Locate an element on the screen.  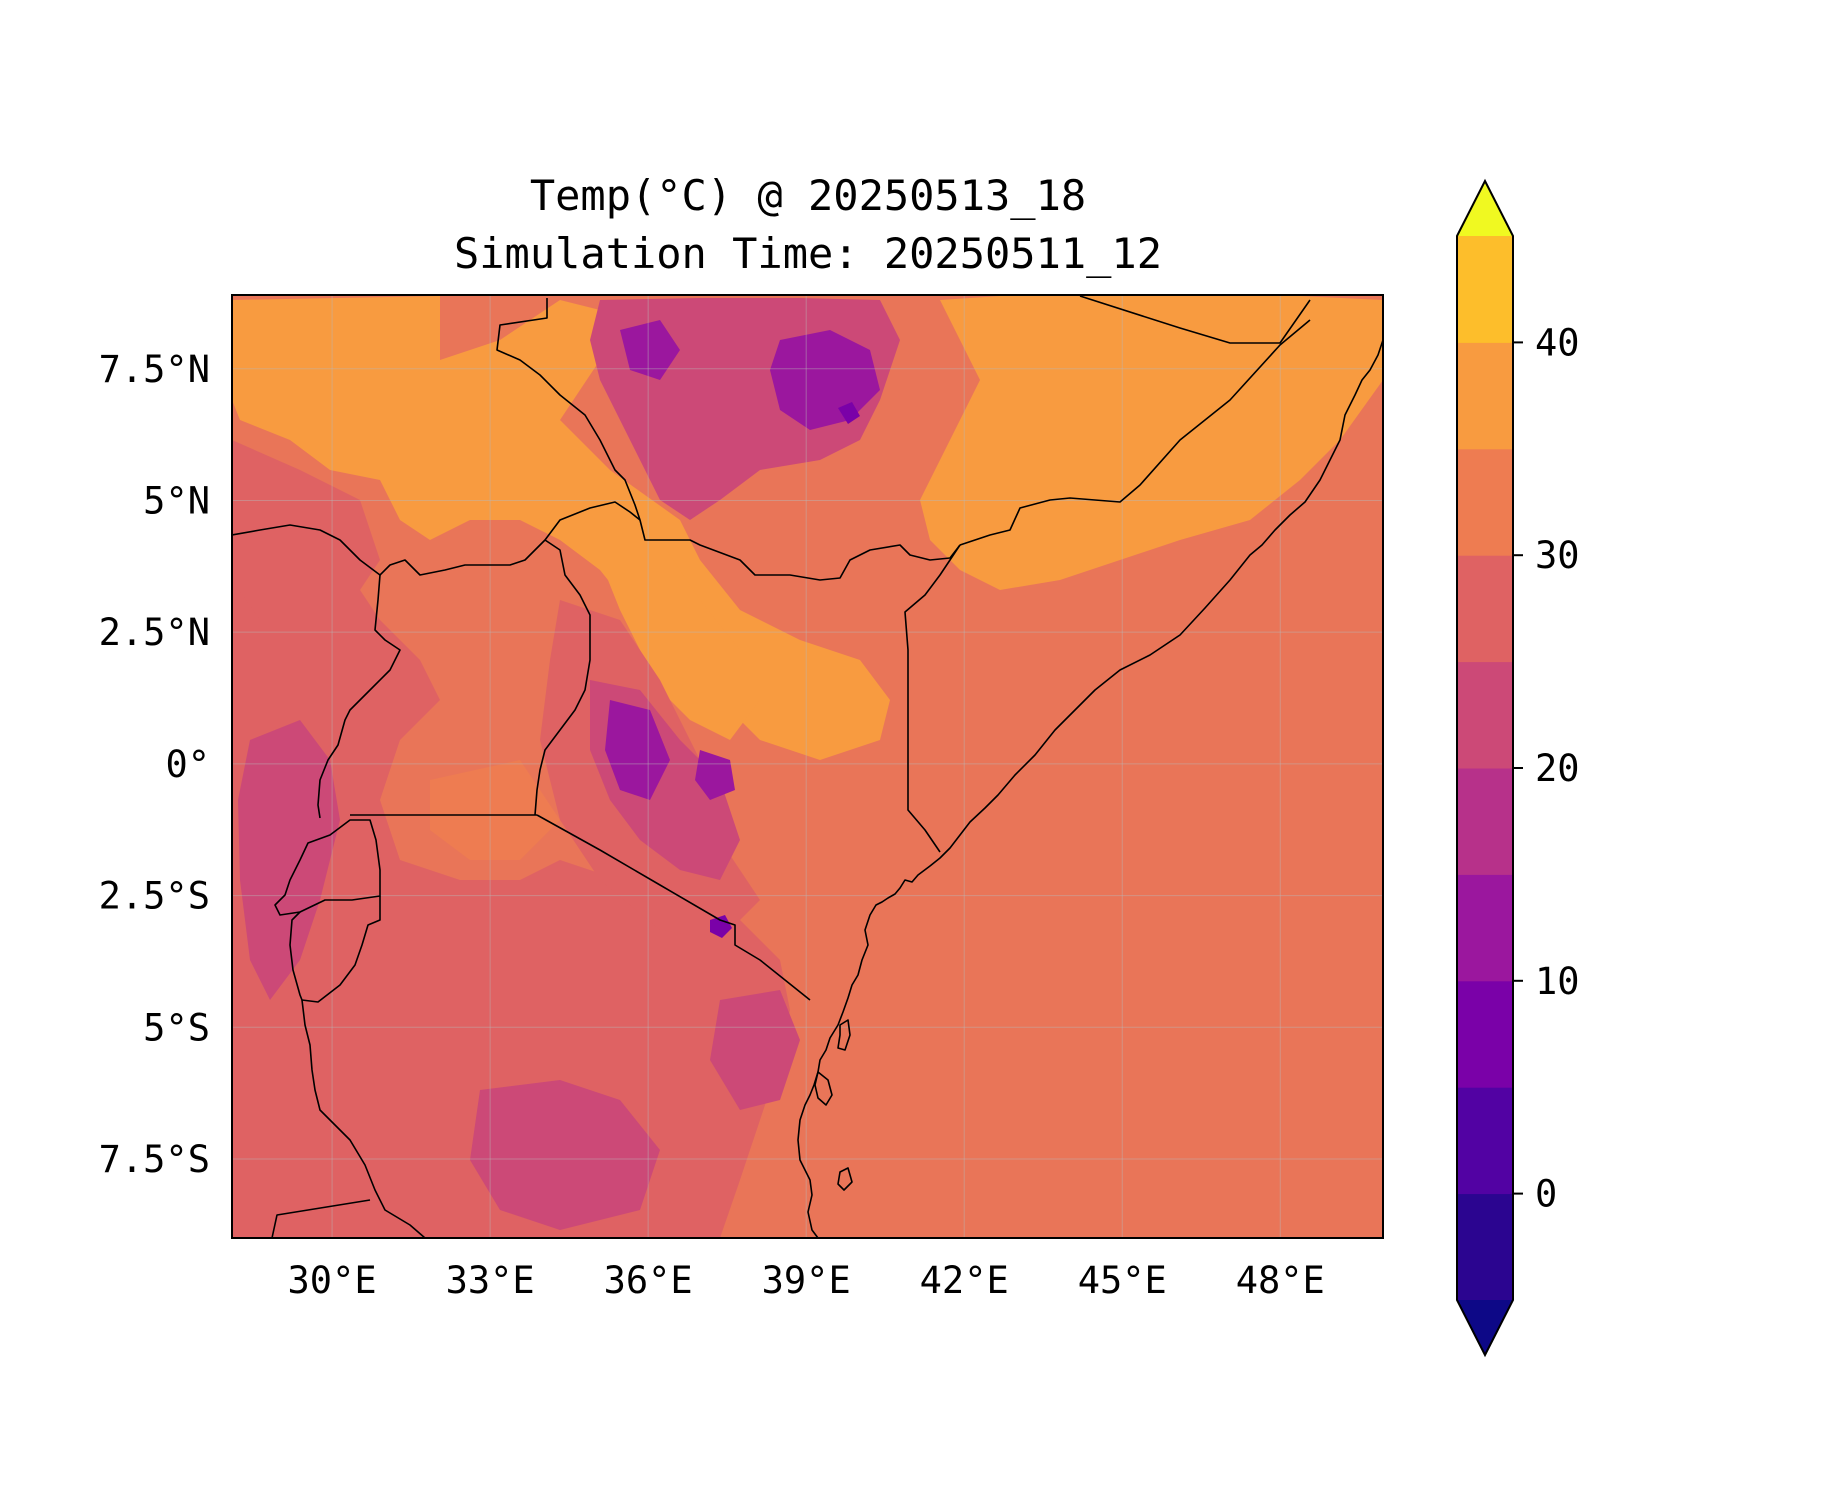
border-uganda-kenya is located at coordinates (562, 677).